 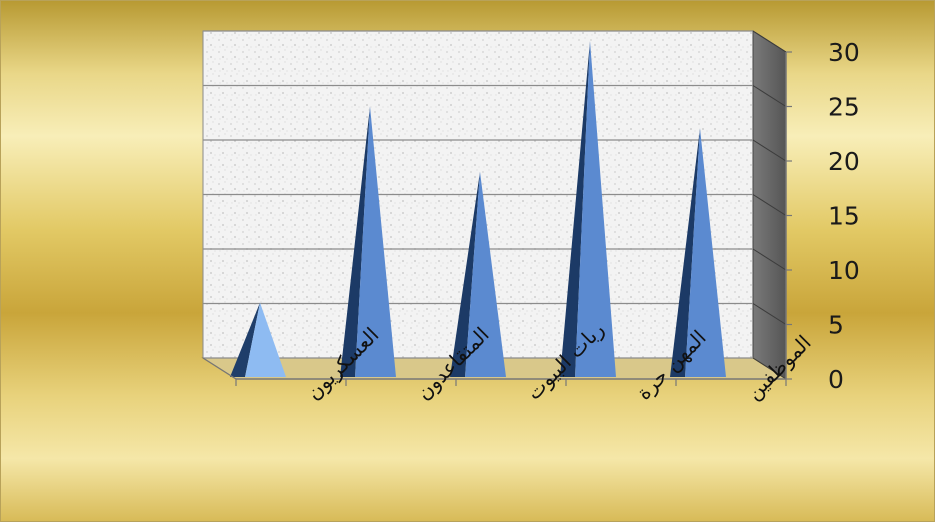 I want to click on y-tick-label: 20, so click(x=844, y=161).